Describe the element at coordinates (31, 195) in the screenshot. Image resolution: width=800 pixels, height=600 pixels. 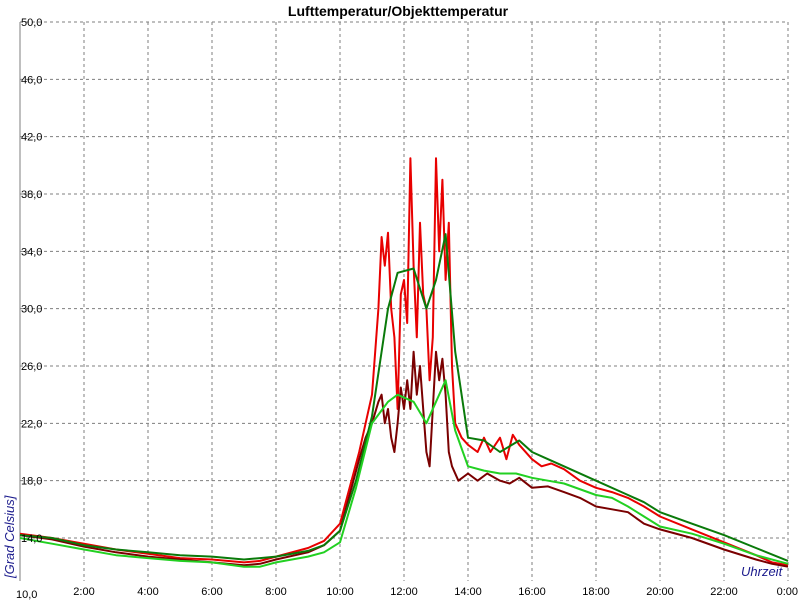
I see `y-tick-label: 38,0` at that location.